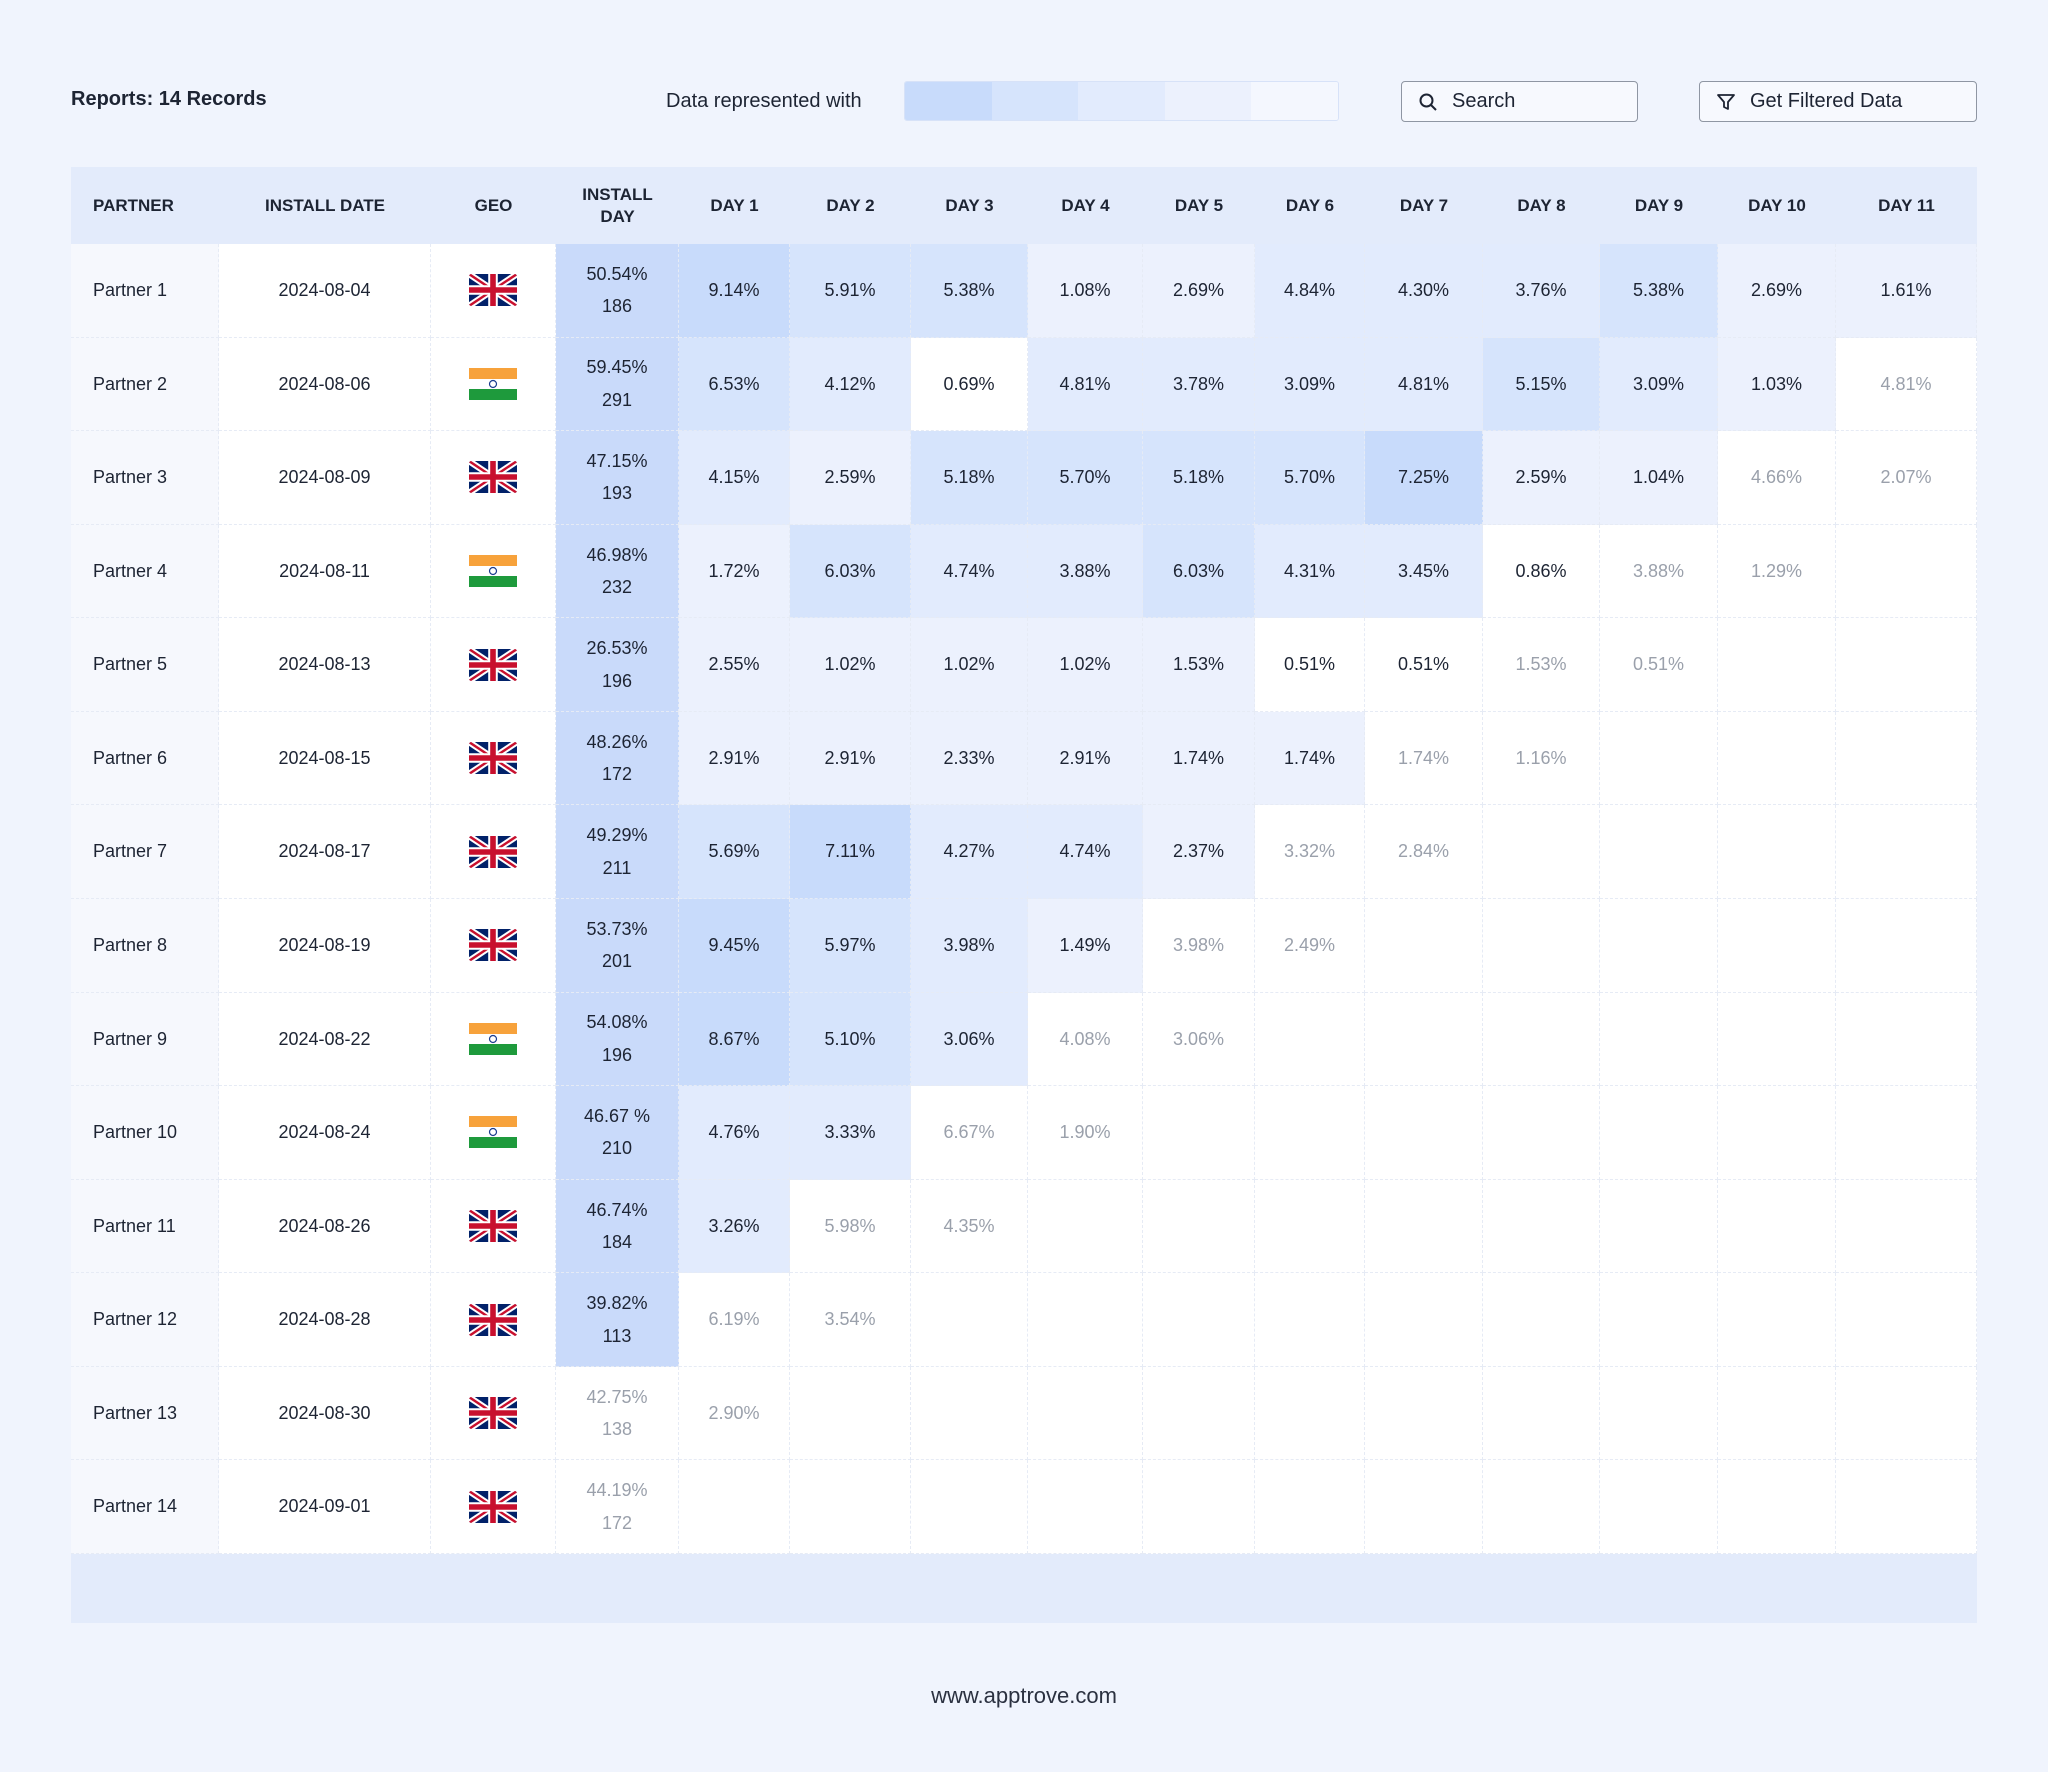  I want to click on retention-cell: 2.07%, so click(1906, 478).